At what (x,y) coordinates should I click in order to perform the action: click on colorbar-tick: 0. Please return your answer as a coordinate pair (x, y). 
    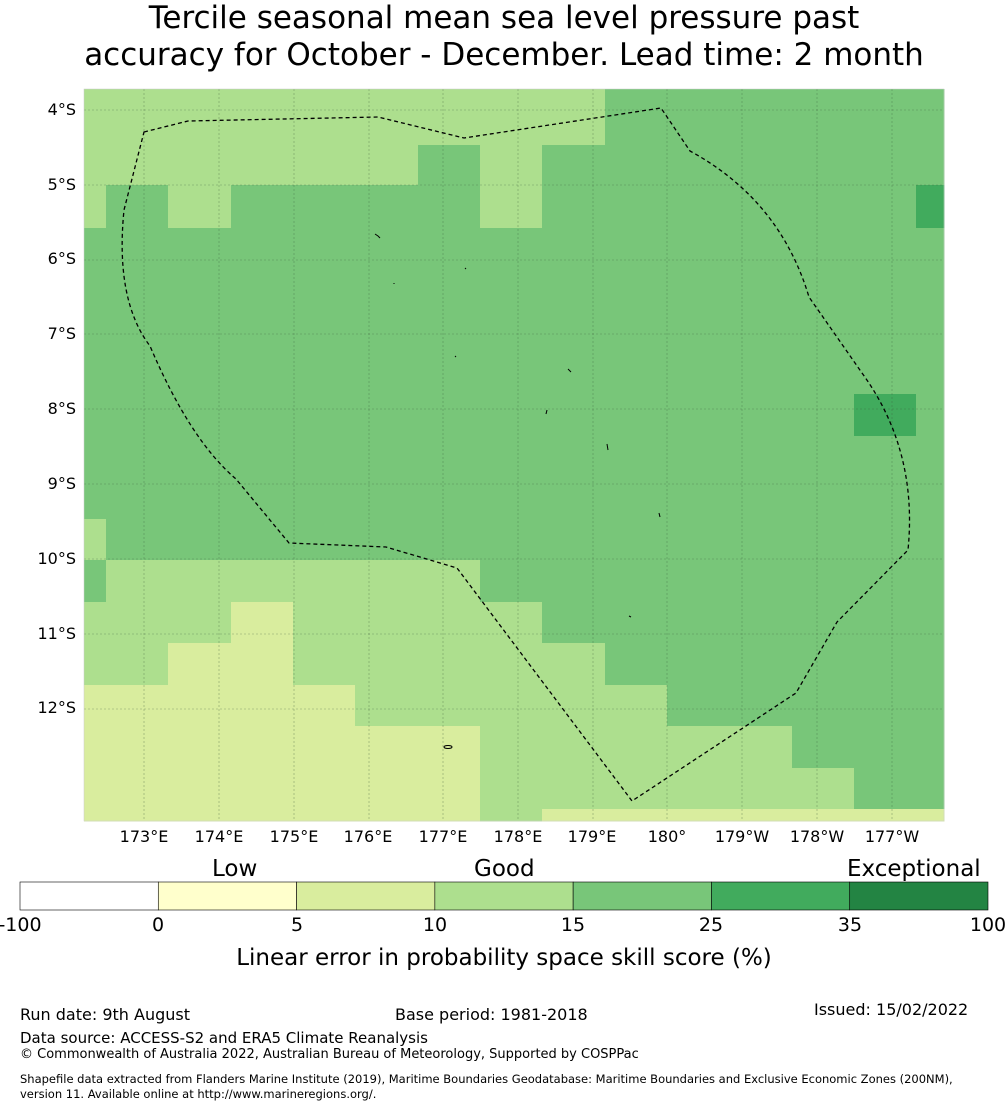
    Looking at the image, I should click on (158, 925).